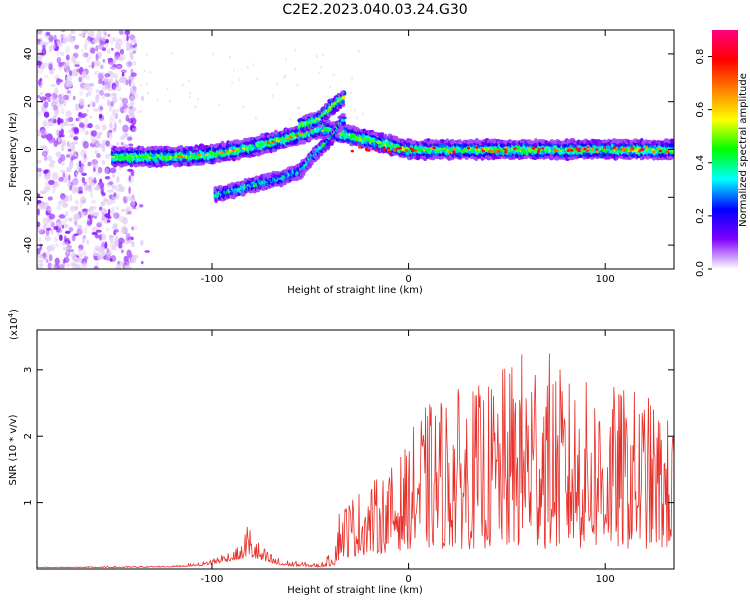  Describe the element at coordinates (28, 436) in the screenshot. I see `snr-y-tick-label: 2` at that location.